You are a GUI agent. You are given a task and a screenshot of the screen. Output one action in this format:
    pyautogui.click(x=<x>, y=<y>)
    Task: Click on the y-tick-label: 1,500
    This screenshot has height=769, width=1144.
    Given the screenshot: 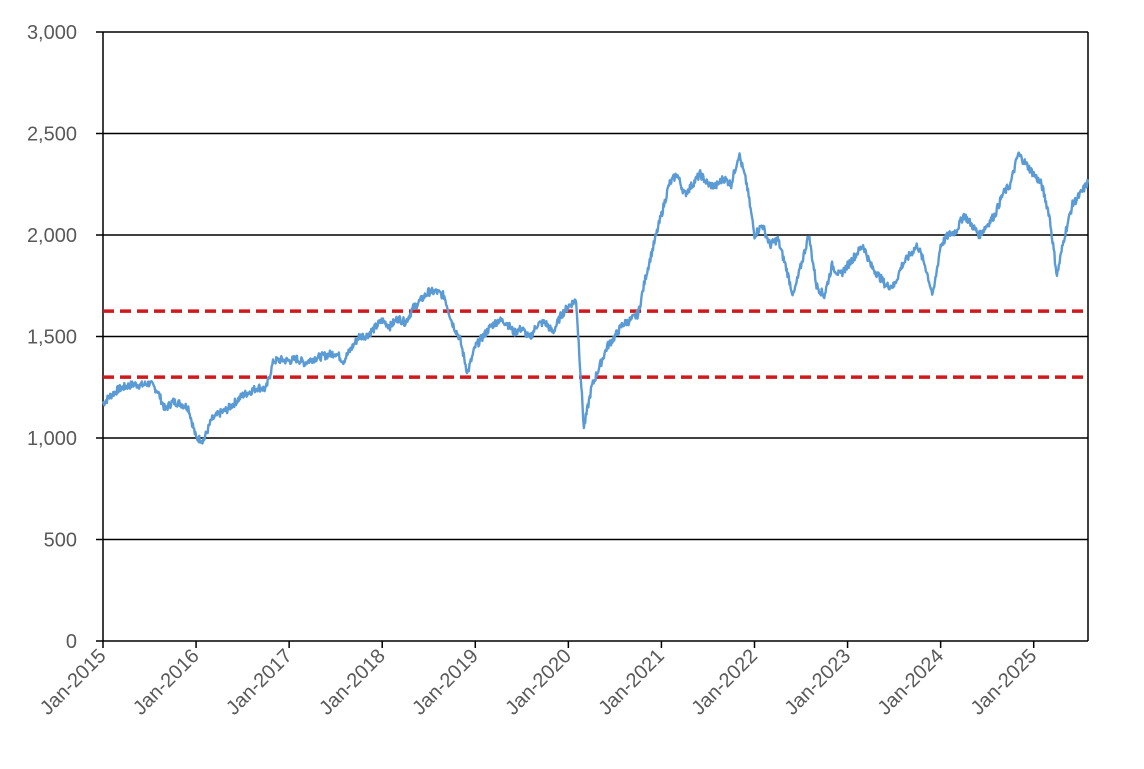 What is the action you would take?
    pyautogui.click(x=52, y=338)
    